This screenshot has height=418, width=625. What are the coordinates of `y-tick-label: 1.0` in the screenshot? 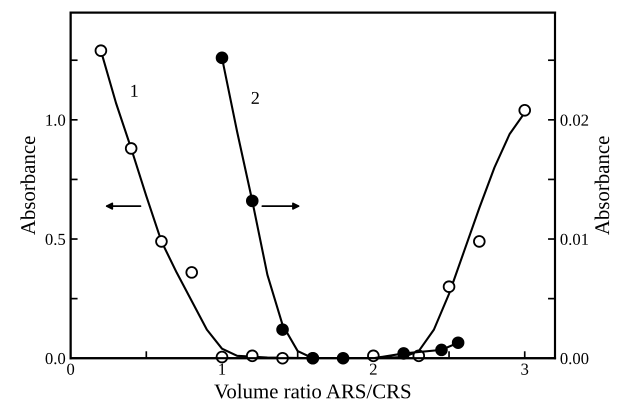 It's located at (56, 120).